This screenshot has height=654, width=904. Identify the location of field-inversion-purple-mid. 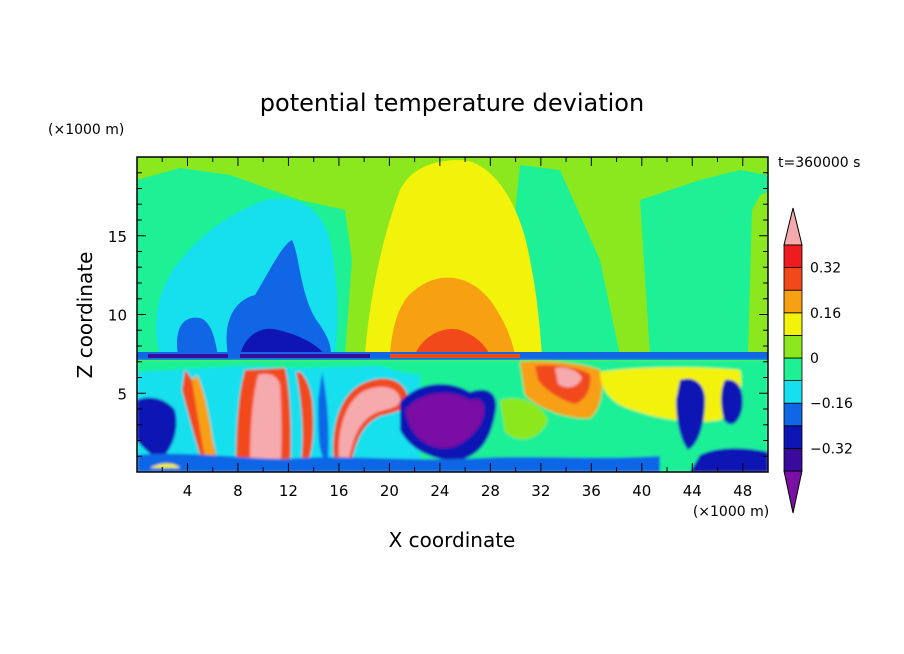
(305, 356).